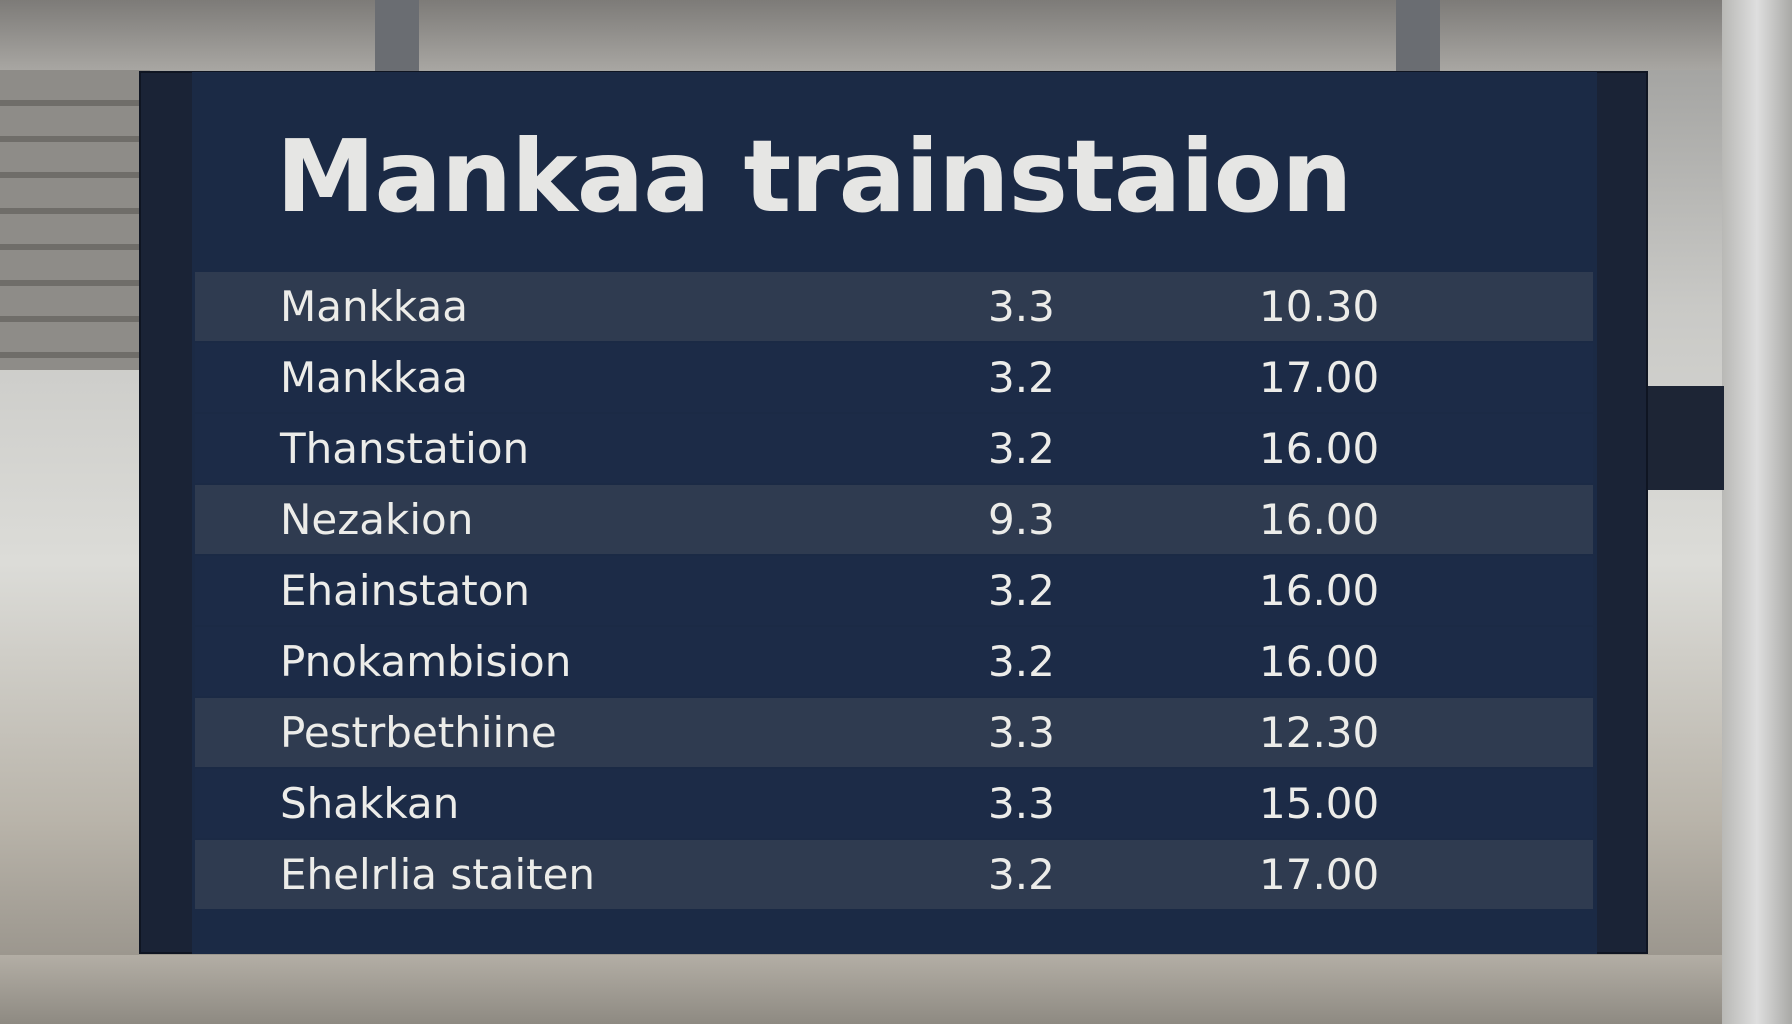 This screenshot has height=1024, width=1792. What do you see at coordinates (370, 803) in the screenshot?
I see `destination: Shakkan` at bounding box center [370, 803].